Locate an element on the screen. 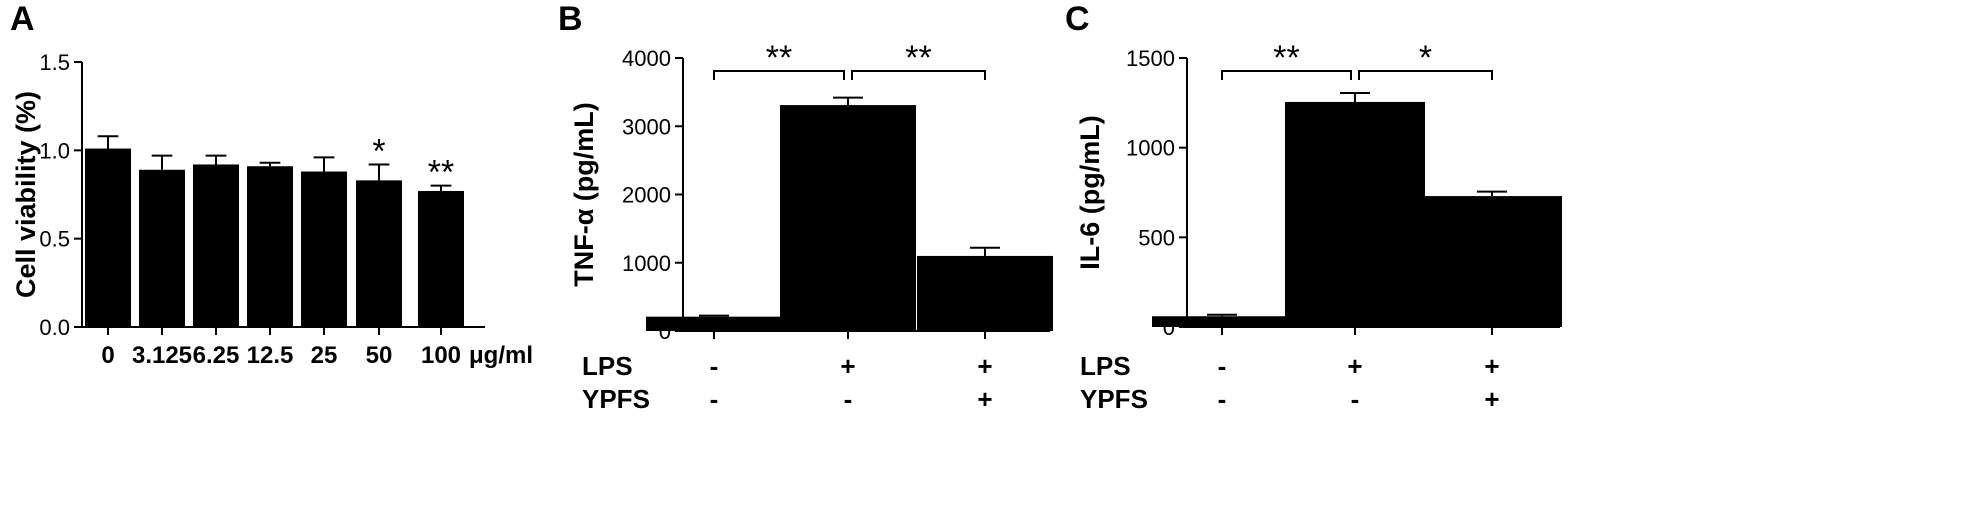  x-tick-label: 12.5 is located at coordinates (270, 355).